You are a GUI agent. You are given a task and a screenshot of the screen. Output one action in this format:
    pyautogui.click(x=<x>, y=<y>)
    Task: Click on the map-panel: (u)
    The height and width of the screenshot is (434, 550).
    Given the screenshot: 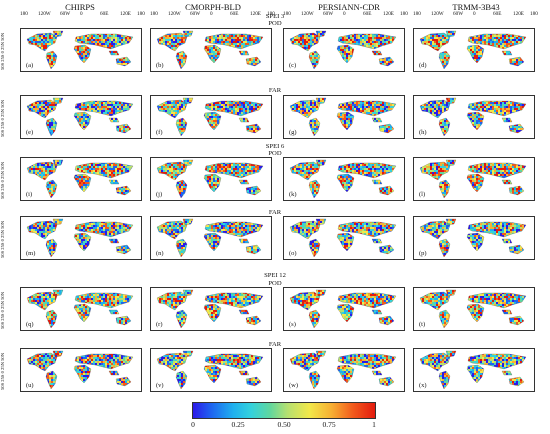 What is the action you would take?
    pyautogui.click(x=81, y=370)
    